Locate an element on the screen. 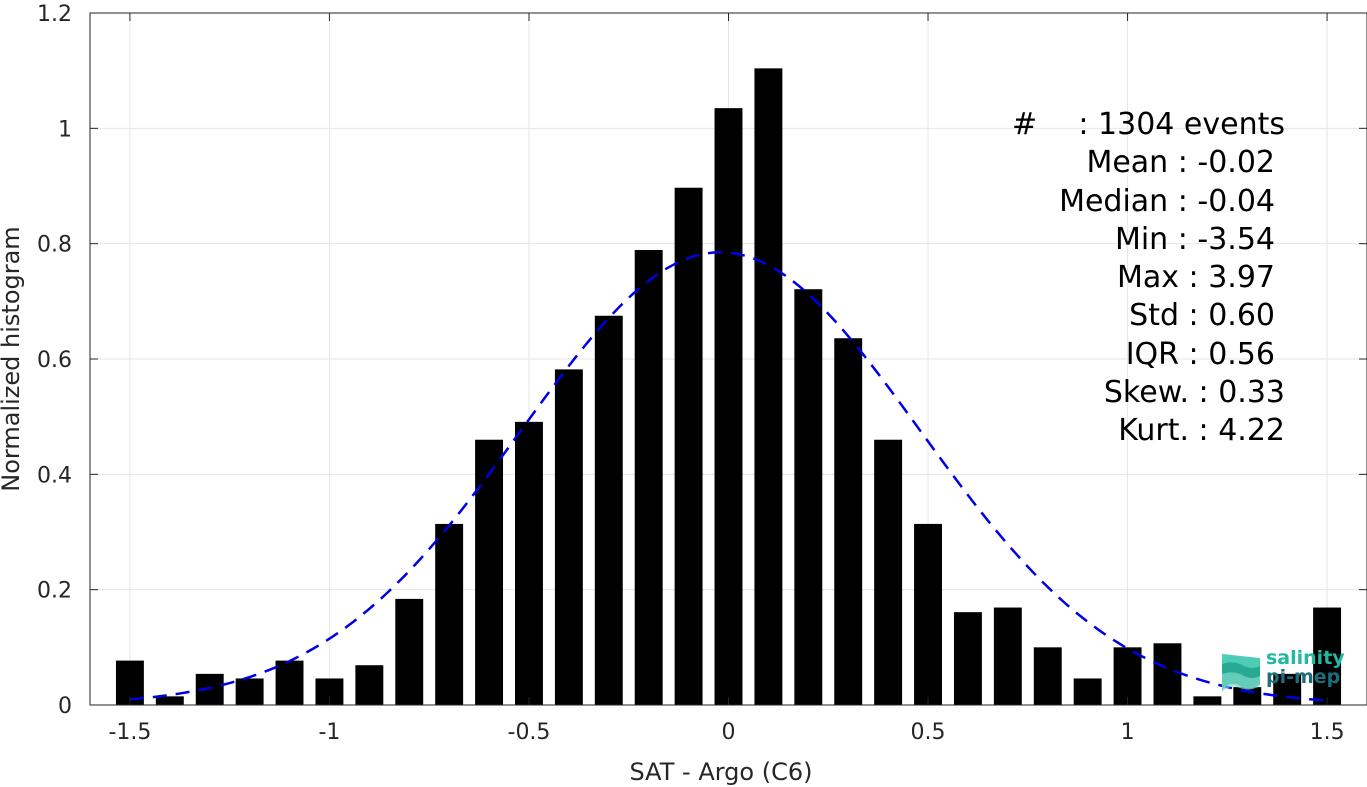 Image resolution: width=1367 pixels, height=787 pixels. x-tick-label: 1.5 is located at coordinates (1327, 732).